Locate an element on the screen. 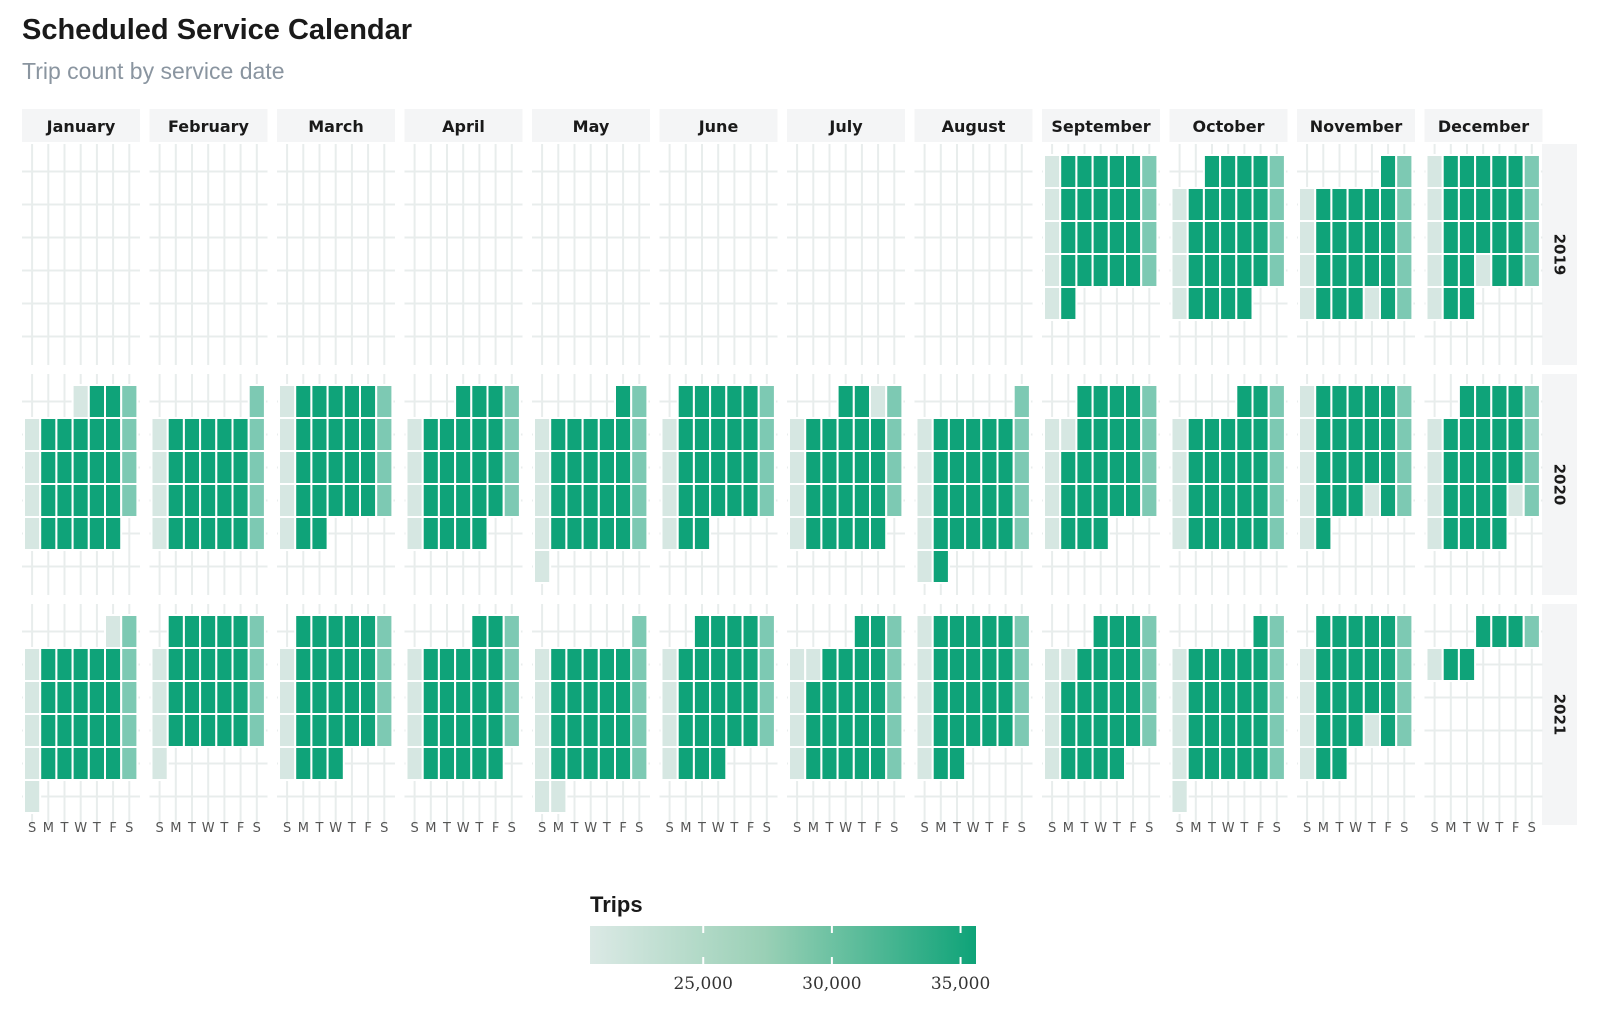 This screenshot has width=1600, height=1024. legend-tick-label: 25,000 is located at coordinates (702, 984).